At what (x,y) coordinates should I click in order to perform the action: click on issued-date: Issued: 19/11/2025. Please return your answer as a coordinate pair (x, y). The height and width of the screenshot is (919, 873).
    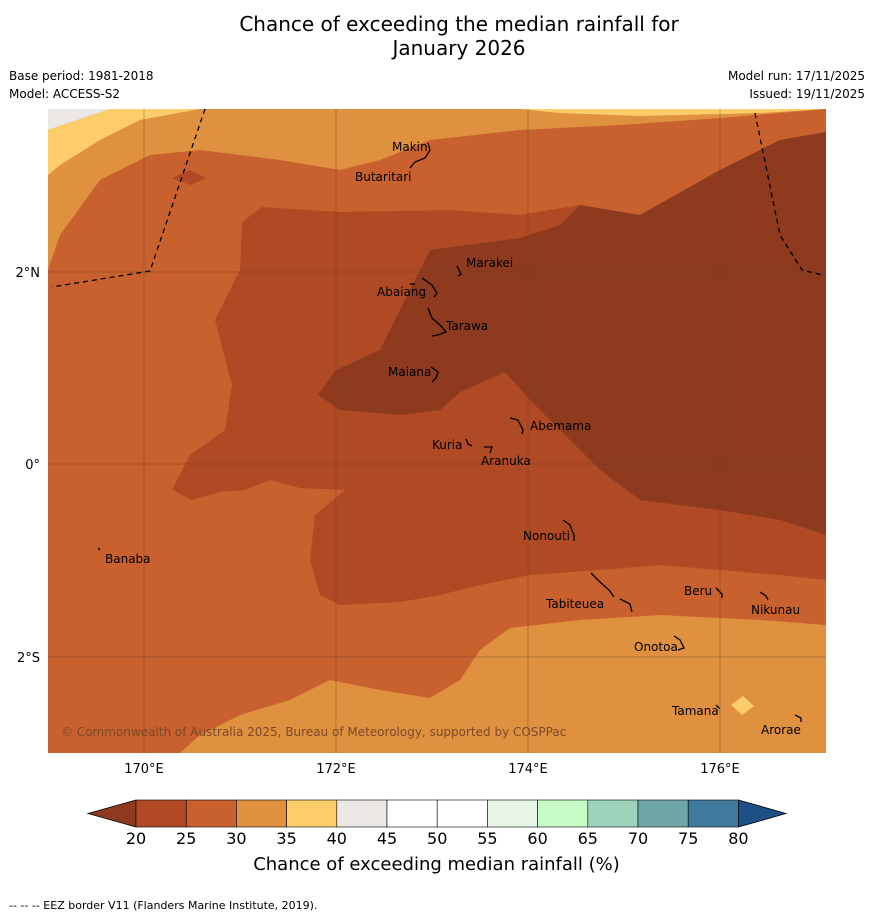
    Looking at the image, I should click on (807, 94).